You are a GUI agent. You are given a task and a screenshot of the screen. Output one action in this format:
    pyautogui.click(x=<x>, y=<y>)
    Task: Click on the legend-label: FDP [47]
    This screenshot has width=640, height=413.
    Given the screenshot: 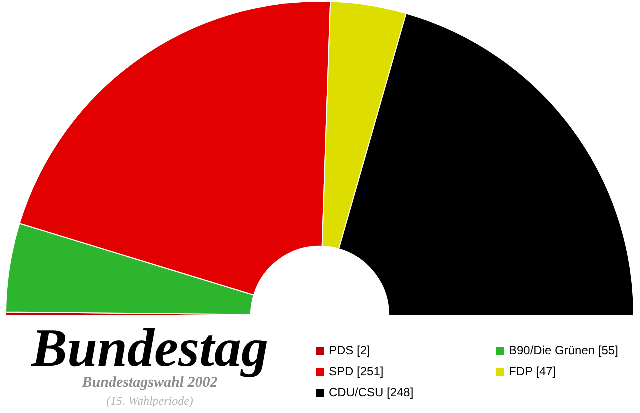 What is the action you would take?
    pyautogui.click(x=532, y=371)
    